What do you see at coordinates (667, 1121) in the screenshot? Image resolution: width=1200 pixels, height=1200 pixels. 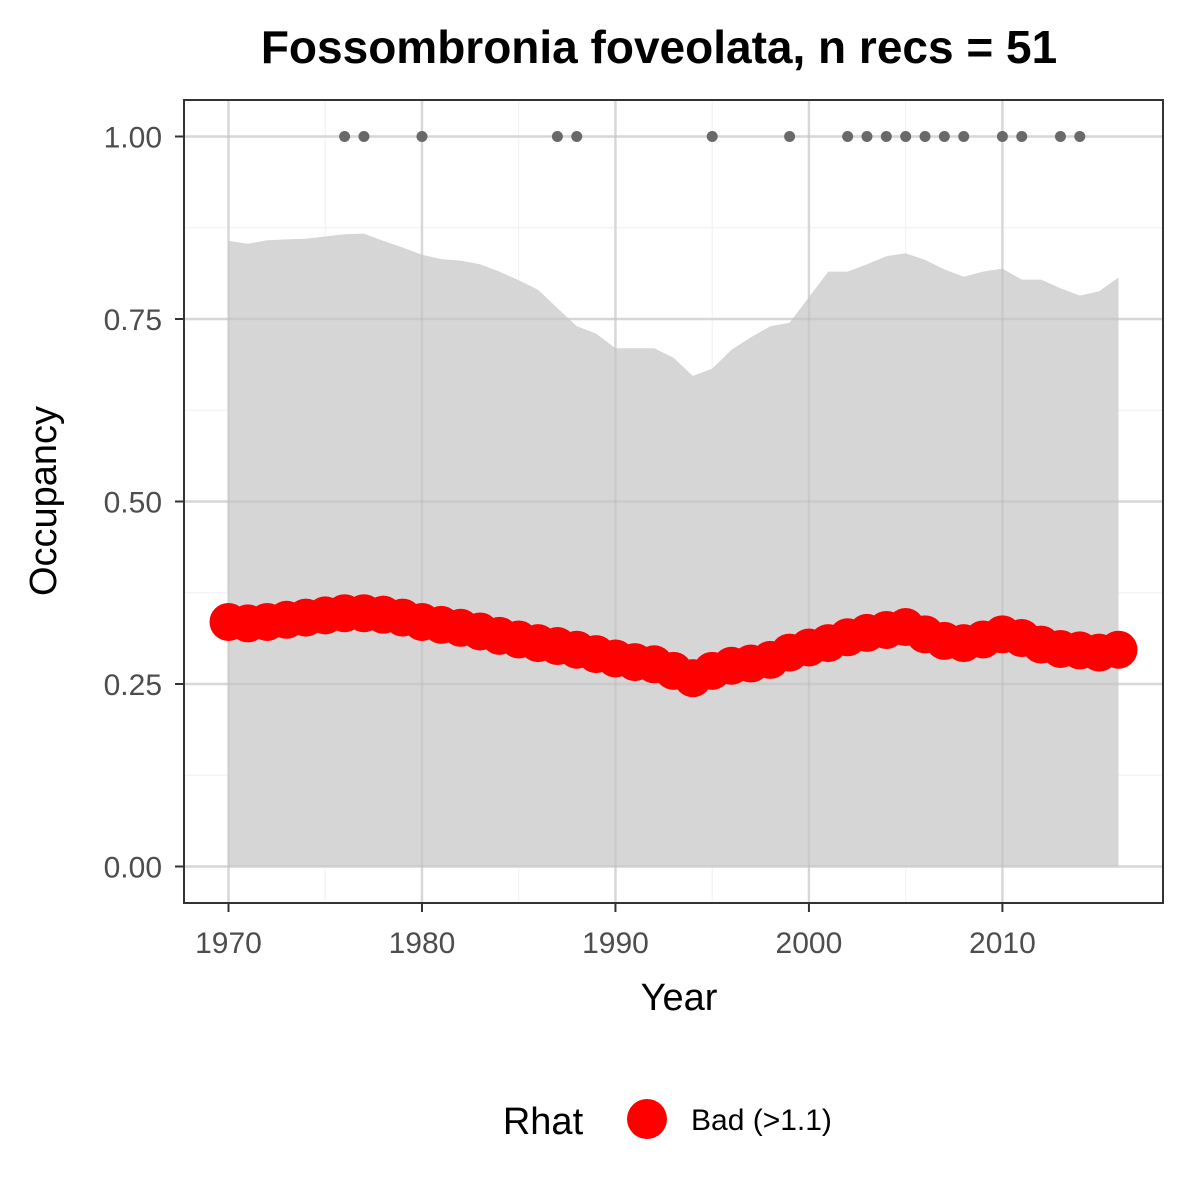 I see `legend: Rhat Bad (>1.1)` at bounding box center [667, 1121].